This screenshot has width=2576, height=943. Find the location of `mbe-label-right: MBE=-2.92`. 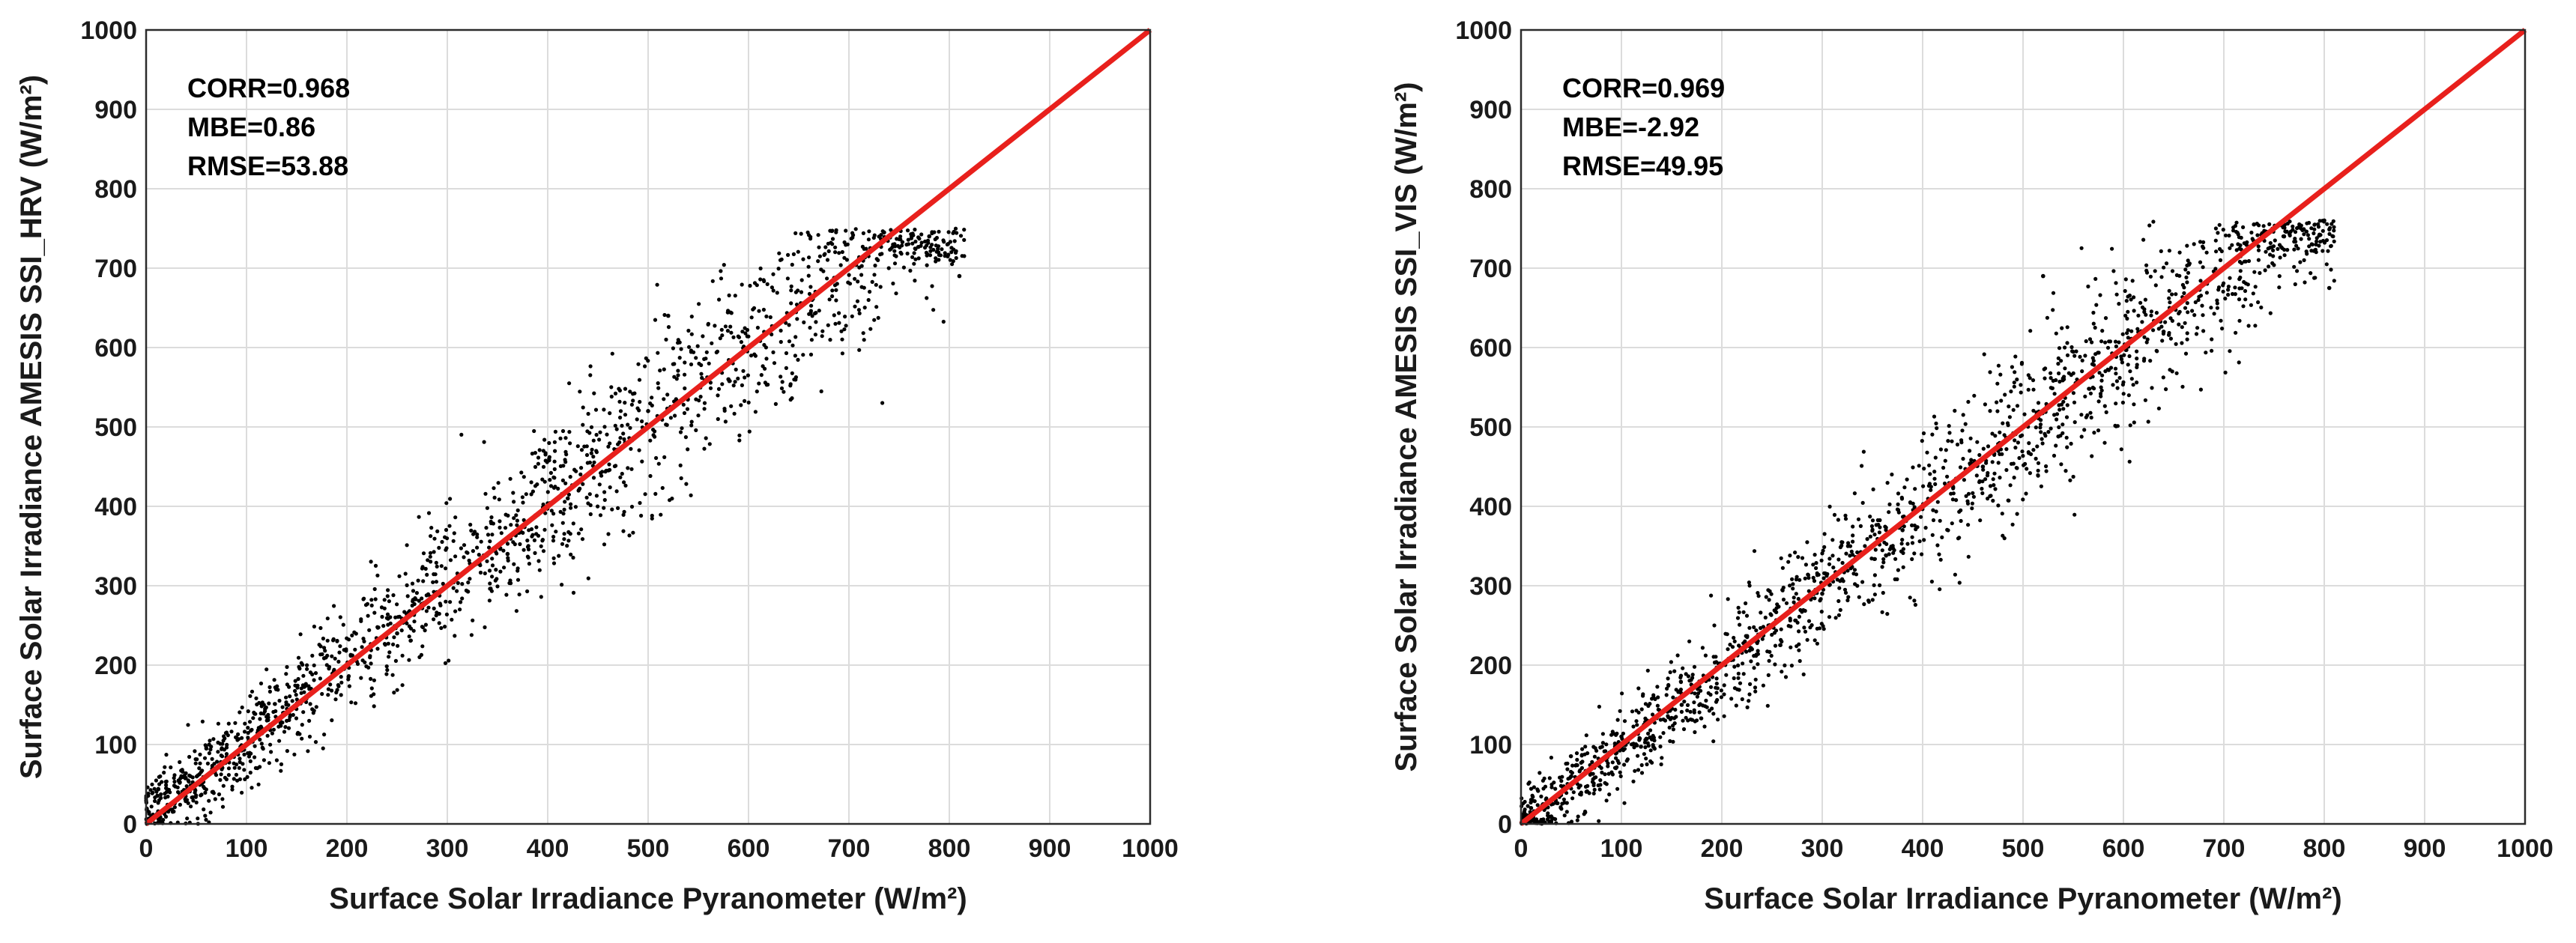

mbe-label-right: MBE=-2.92 is located at coordinates (1630, 127).